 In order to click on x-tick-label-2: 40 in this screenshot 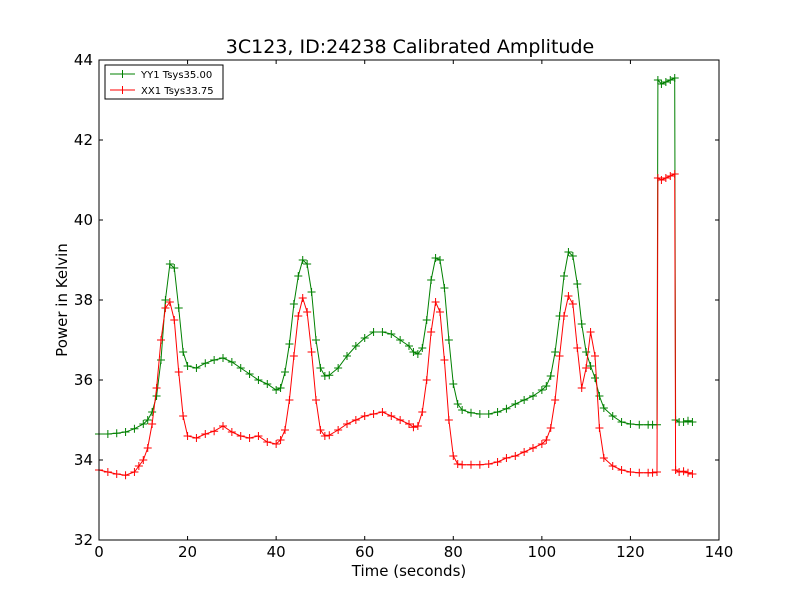, I will do `click(276, 552)`.